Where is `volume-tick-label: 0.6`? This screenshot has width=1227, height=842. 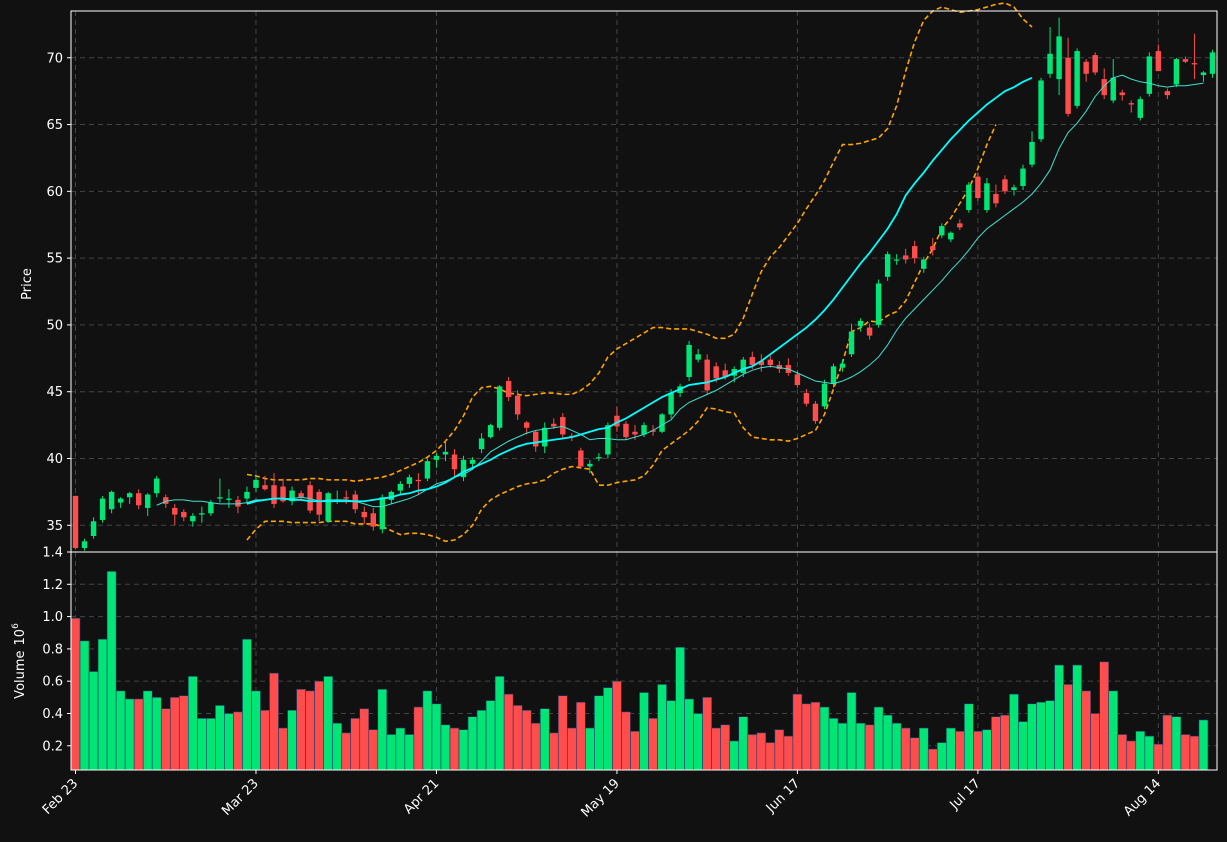 volume-tick-label: 0.6 is located at coordinates (52, 682).